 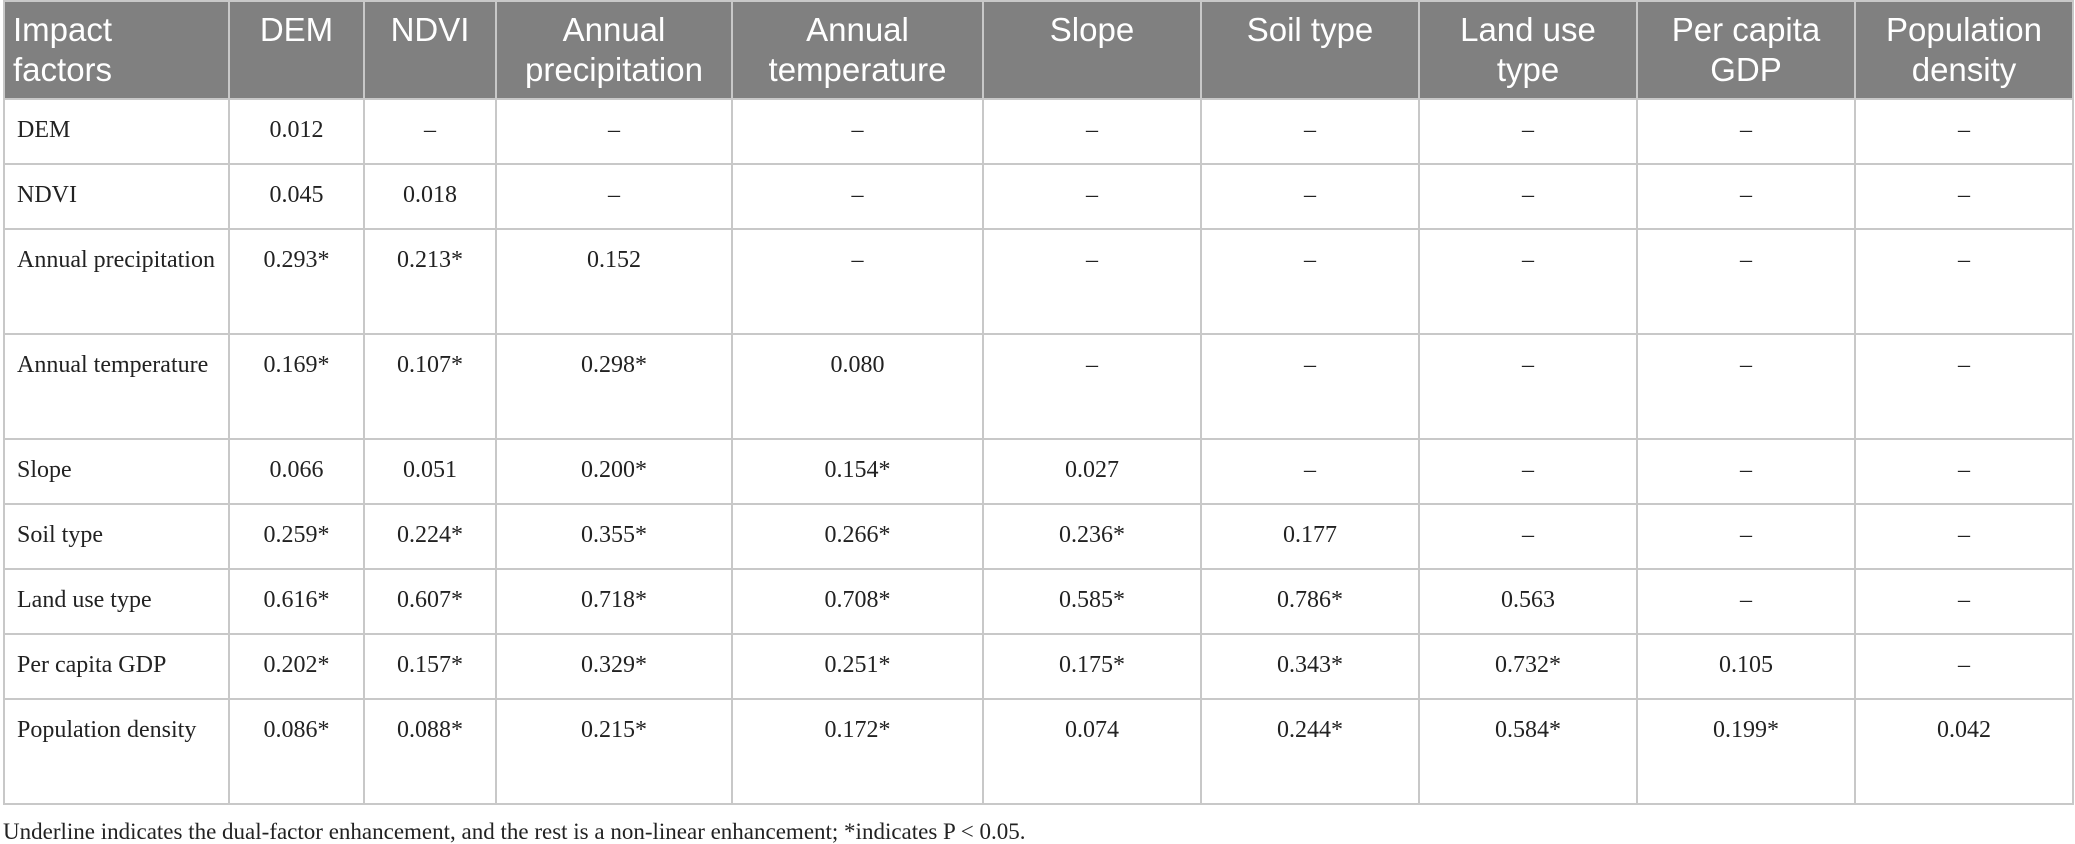 I want to click on row-label: Soil type, so click(x=116, y=536).